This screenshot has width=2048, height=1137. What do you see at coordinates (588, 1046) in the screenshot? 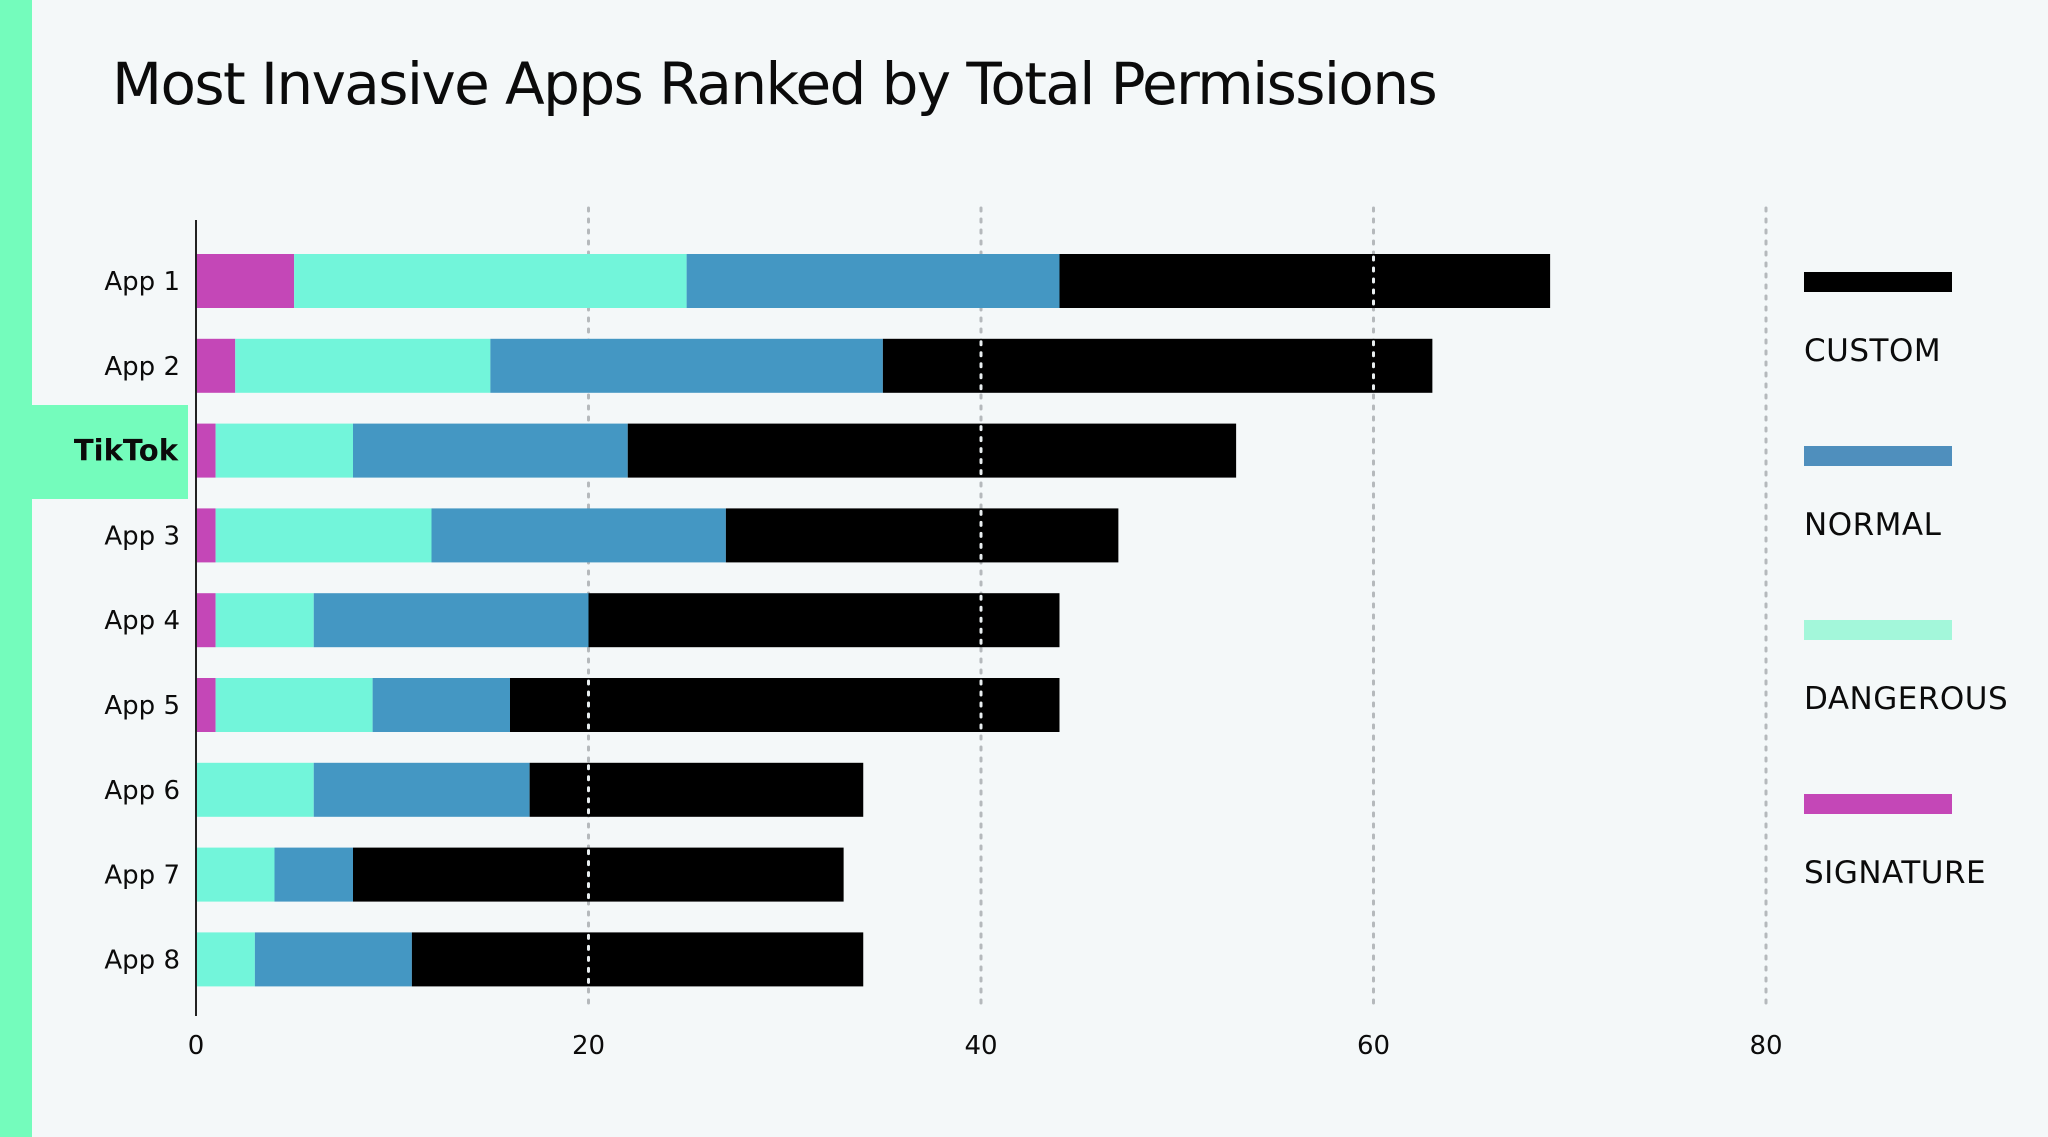
I see `x-tick-label-20: 20` at bounding box center [588, 1046].